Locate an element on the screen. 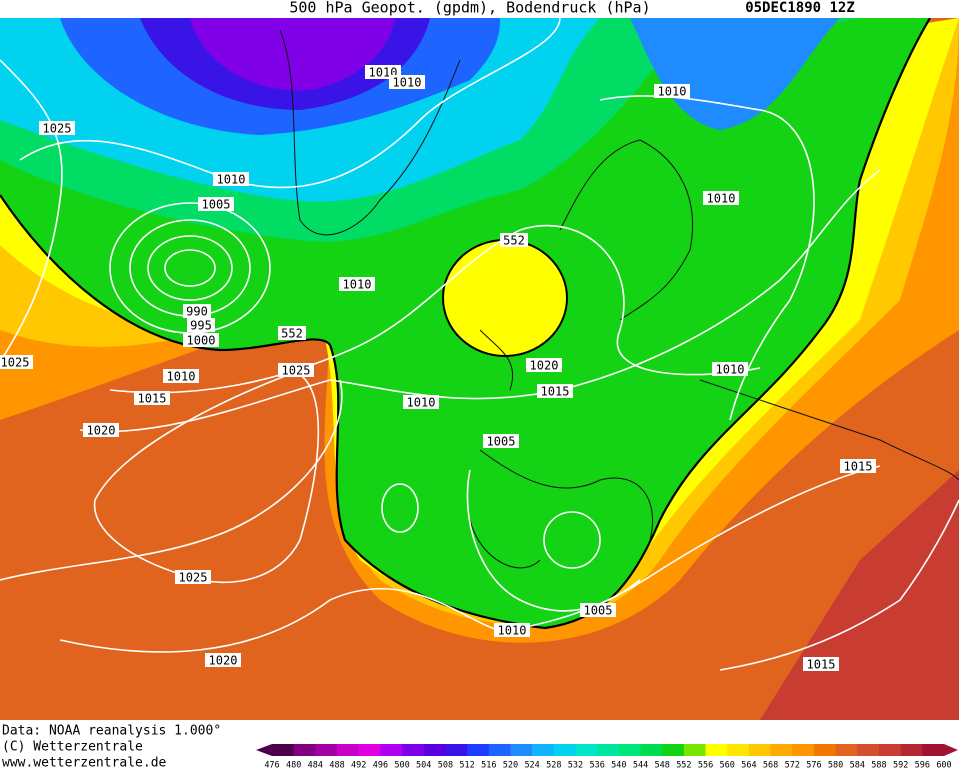  colorbar-label: 584 is located at coordinates (857, 765).